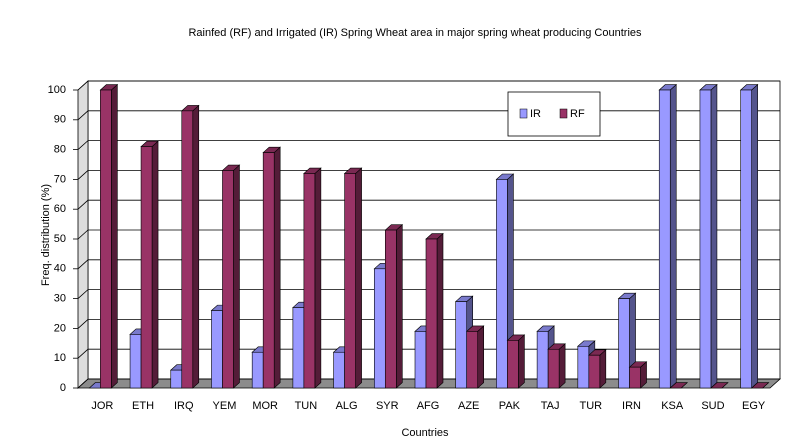  What do you see at coordinates (225, 406) in the screenshot?
I see `x-tick-label: YEM` at bounding box center [225, 406].